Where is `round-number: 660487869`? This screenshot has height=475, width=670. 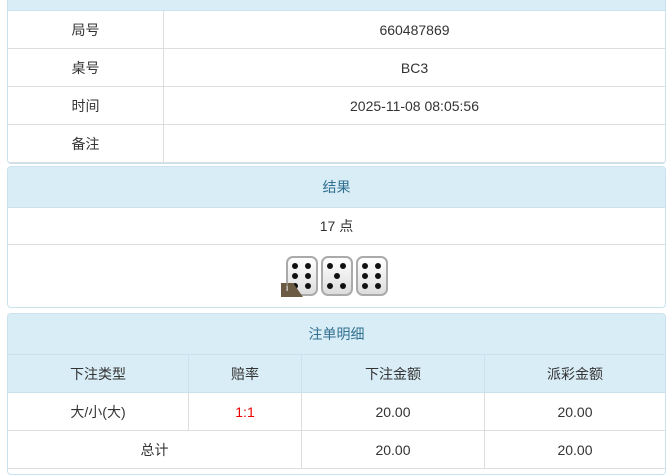 round-number: 660487869 is located at coordinates (414, 30).